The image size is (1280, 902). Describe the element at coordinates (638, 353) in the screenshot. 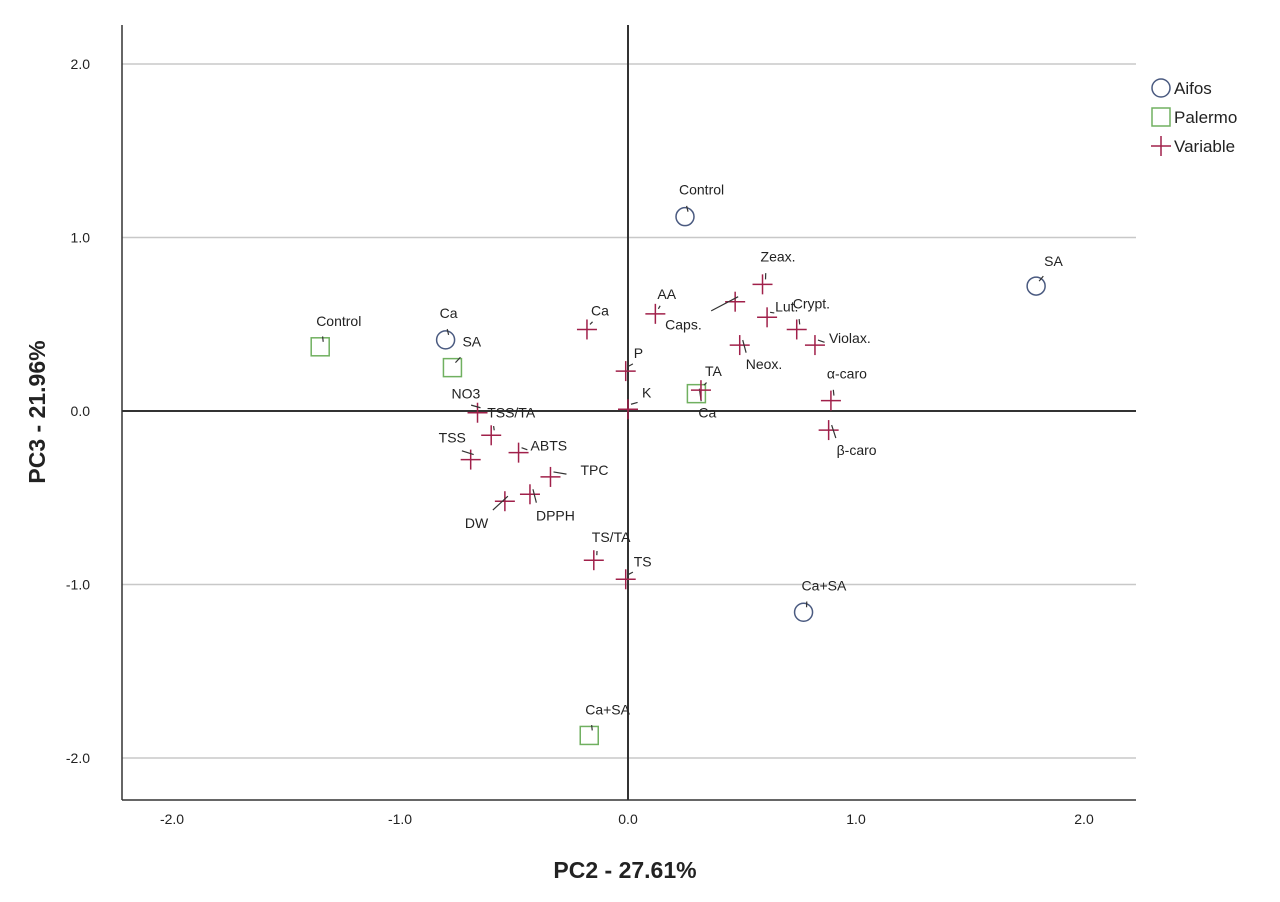

I see `point-label: P` at that location.